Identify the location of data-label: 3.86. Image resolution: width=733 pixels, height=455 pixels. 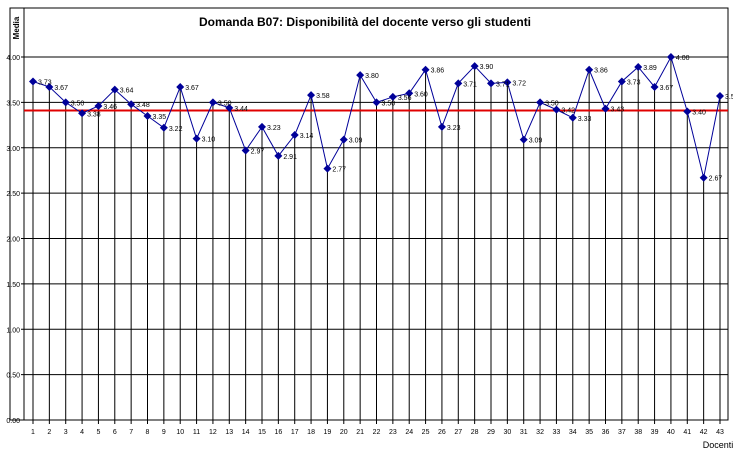
(438, 71).